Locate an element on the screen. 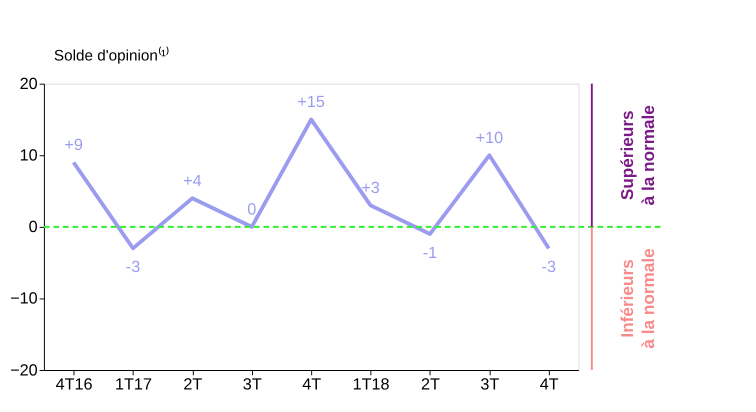  y-tick-label: −20 is located at coordinates (24, 370).